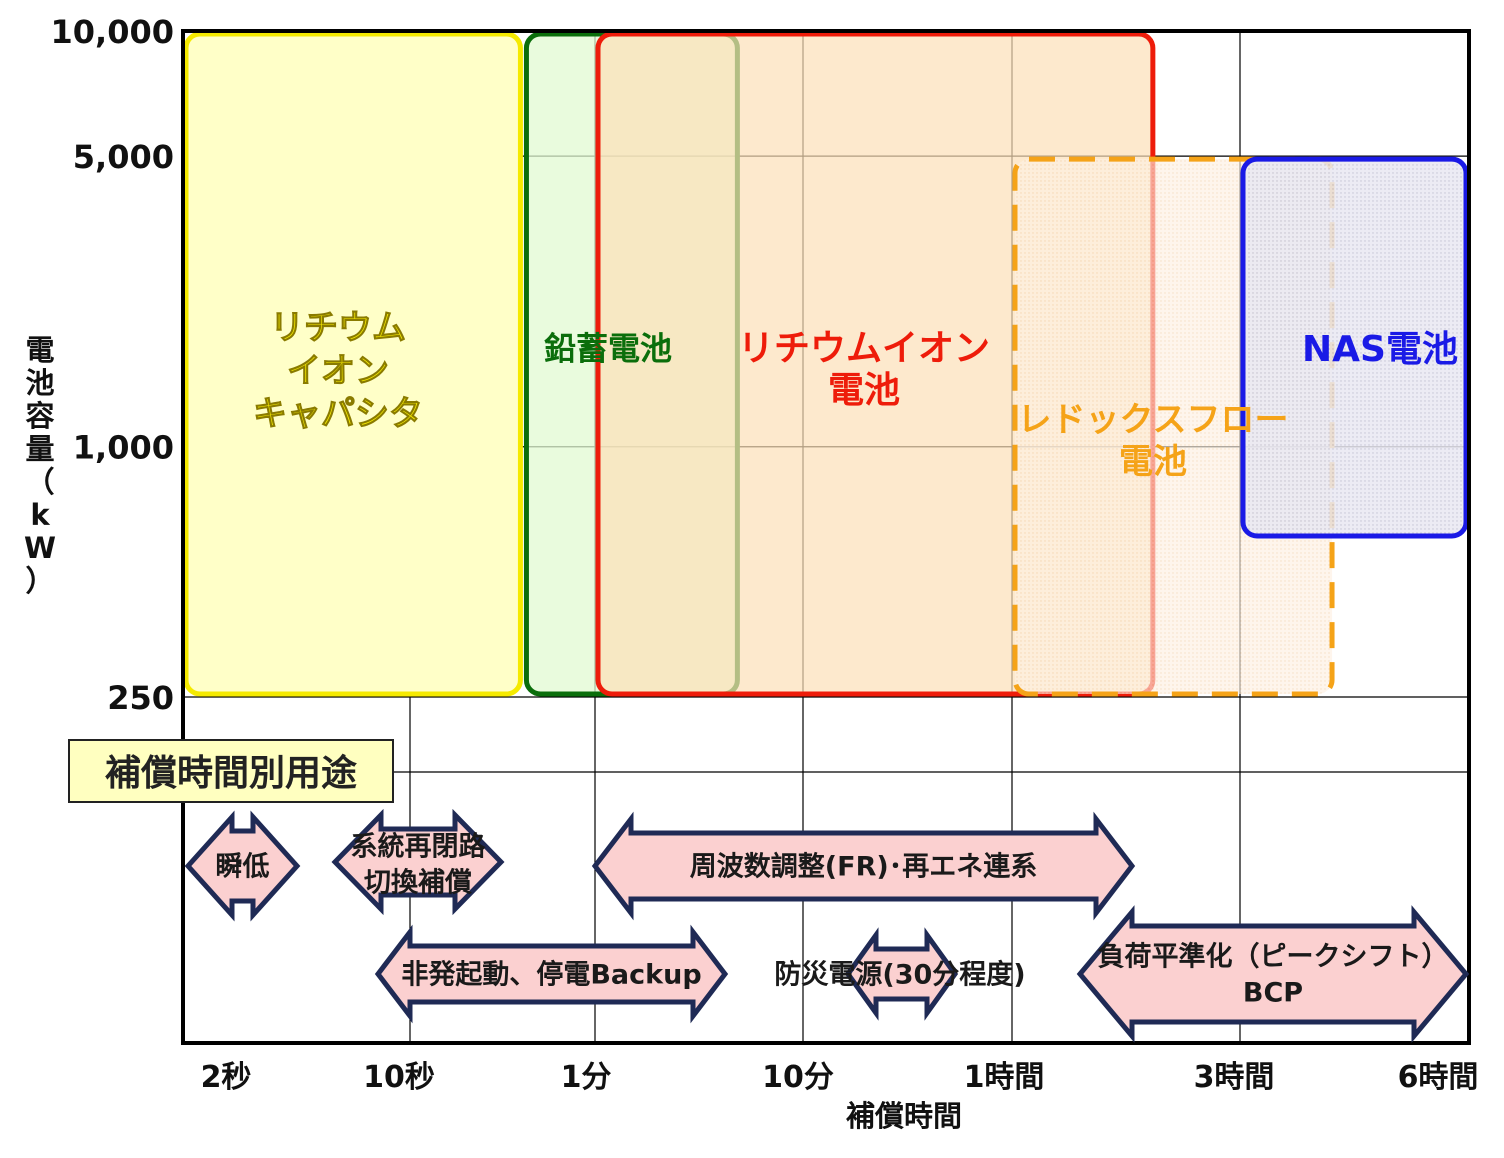 The image size is (1504, 1158). I want to click on x-axis-label: 補償時間, so click(903, 1116).